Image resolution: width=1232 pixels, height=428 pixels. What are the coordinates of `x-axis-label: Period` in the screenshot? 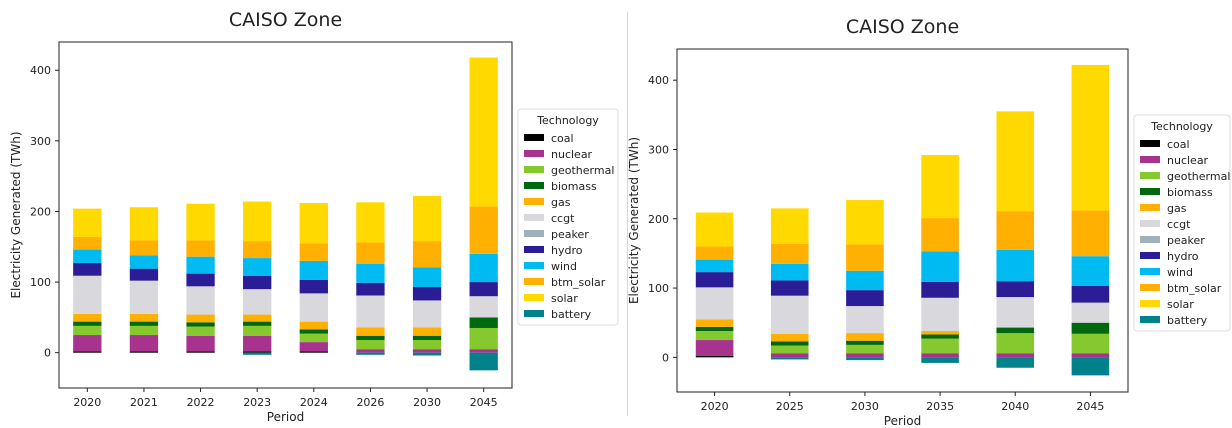 It's located at (902, 421).